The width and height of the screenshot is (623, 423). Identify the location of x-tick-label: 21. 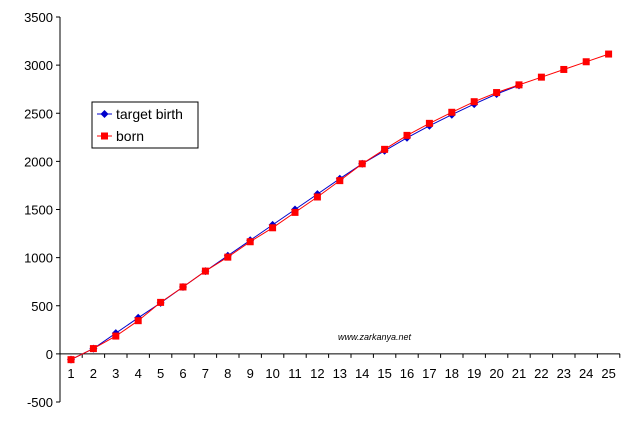
(519, 373).